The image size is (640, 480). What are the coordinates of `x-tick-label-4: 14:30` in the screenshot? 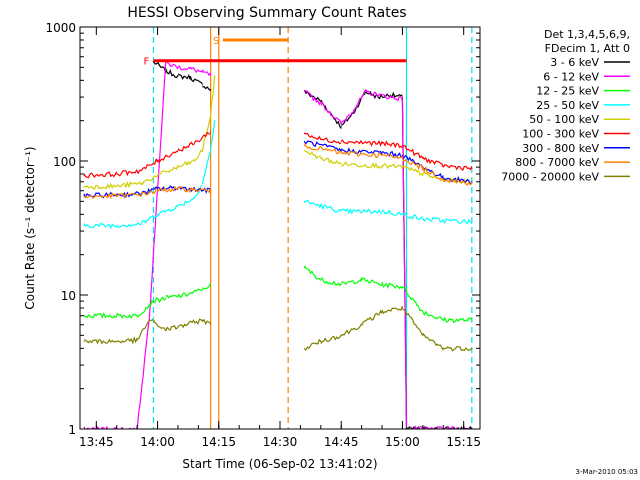 It's located at (280, 442).